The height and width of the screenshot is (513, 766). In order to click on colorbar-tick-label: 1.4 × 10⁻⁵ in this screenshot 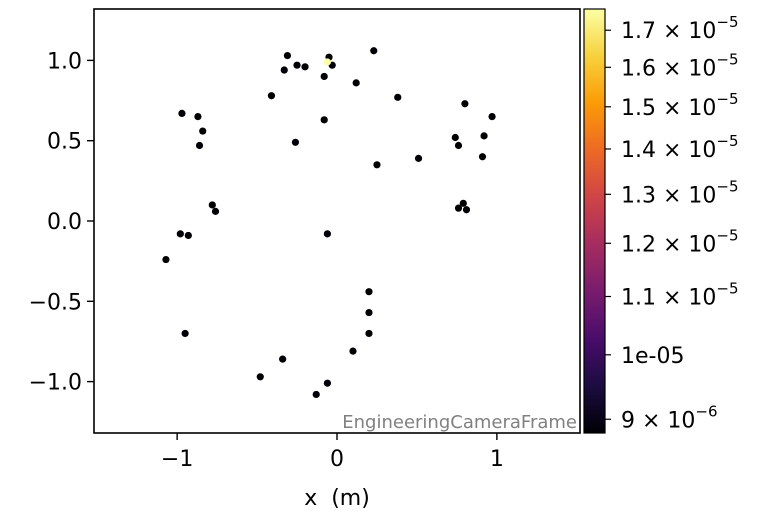, I will do `click(680, 147)`.